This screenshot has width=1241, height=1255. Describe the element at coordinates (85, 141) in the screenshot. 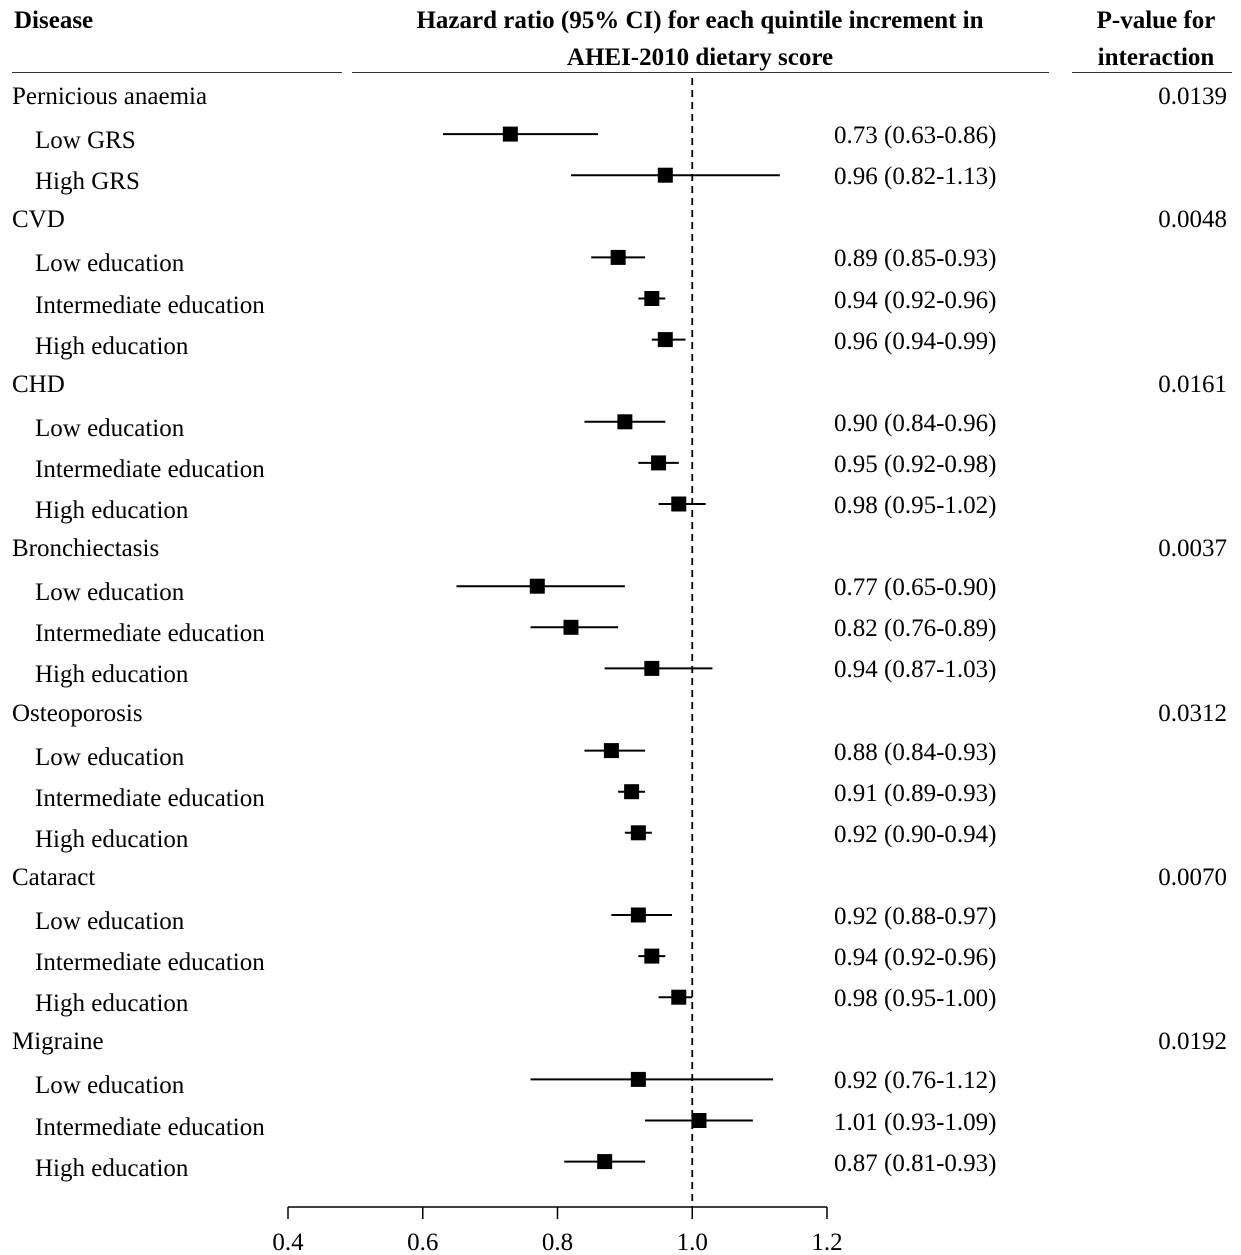

I see `subgroup-label: Low GRS` at that location.